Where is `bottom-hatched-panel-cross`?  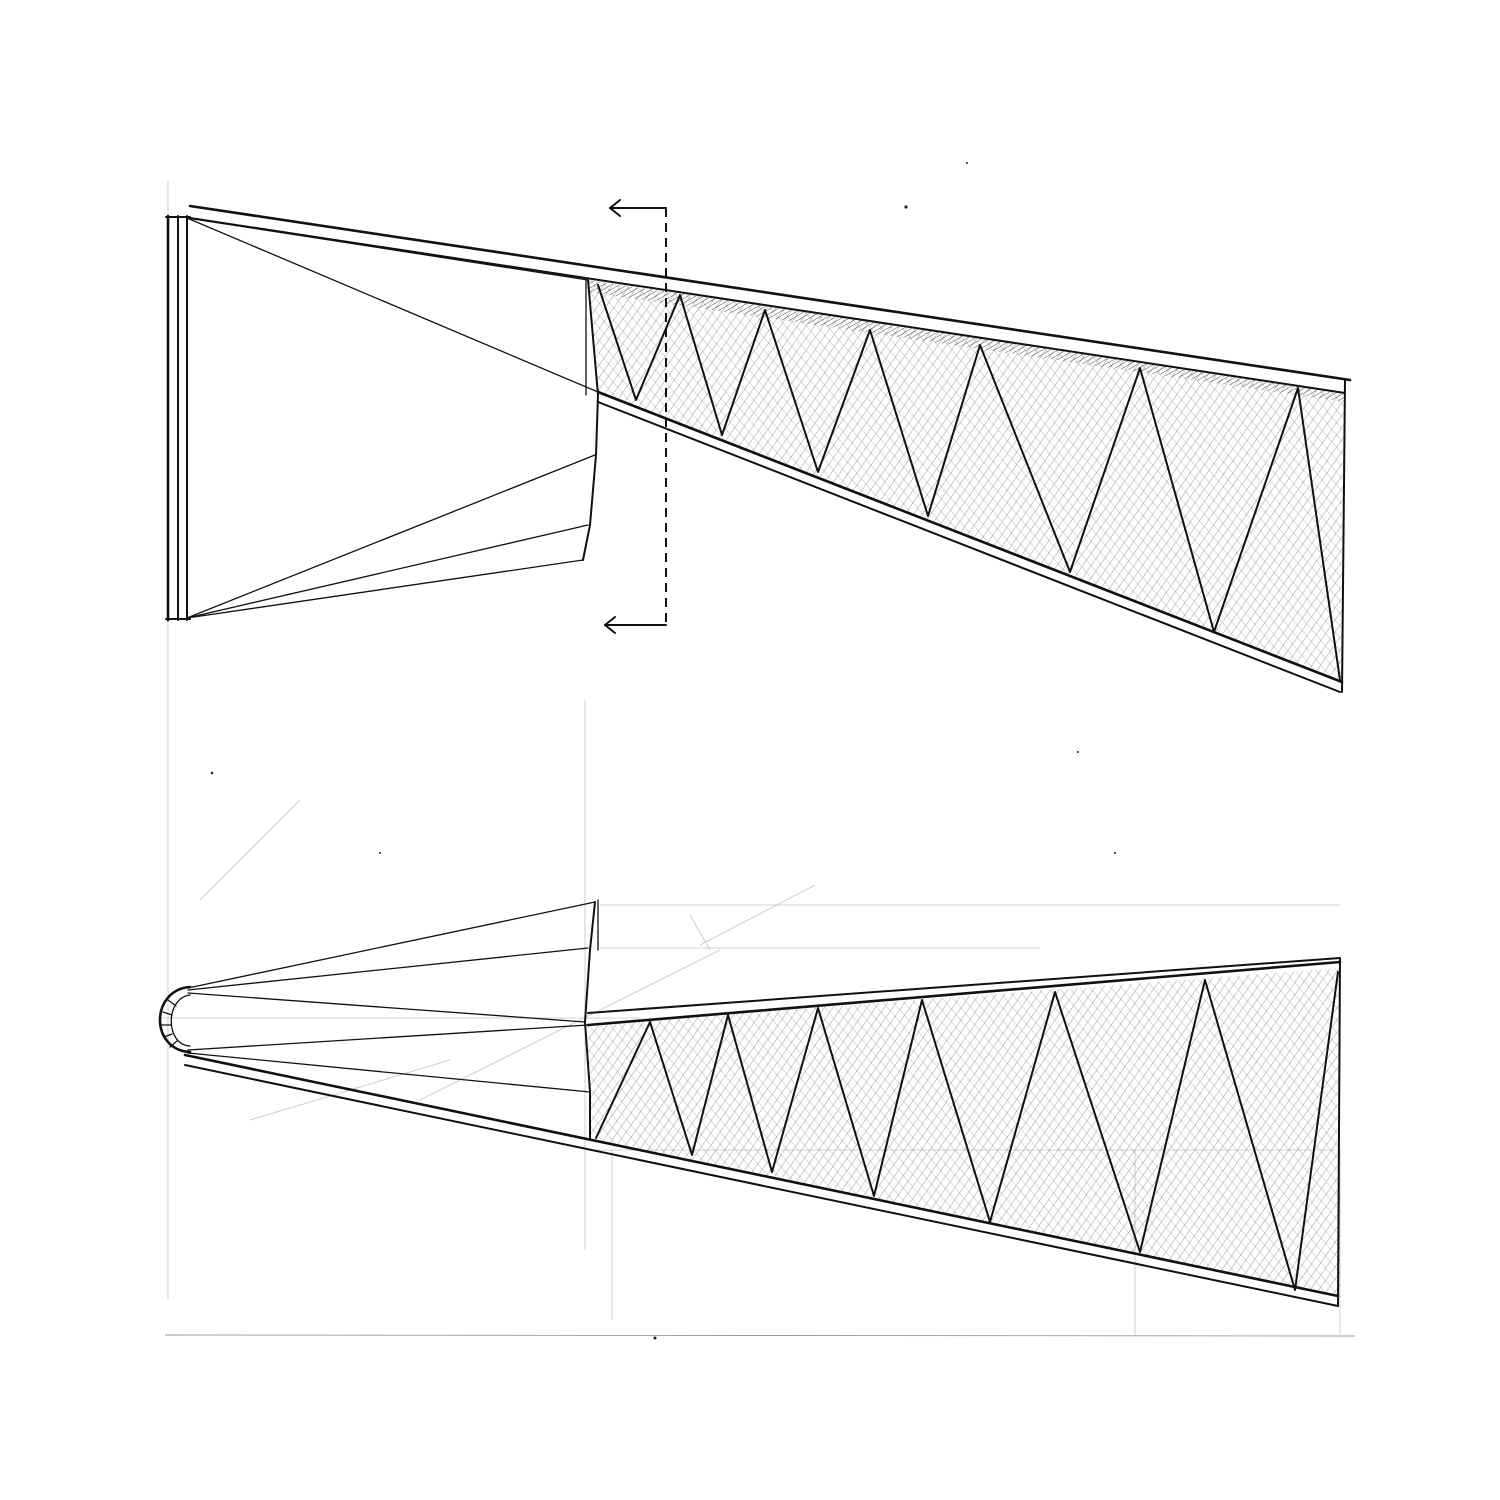
bottom-hatched-panel-cross is located at coordinates (964, 1131).